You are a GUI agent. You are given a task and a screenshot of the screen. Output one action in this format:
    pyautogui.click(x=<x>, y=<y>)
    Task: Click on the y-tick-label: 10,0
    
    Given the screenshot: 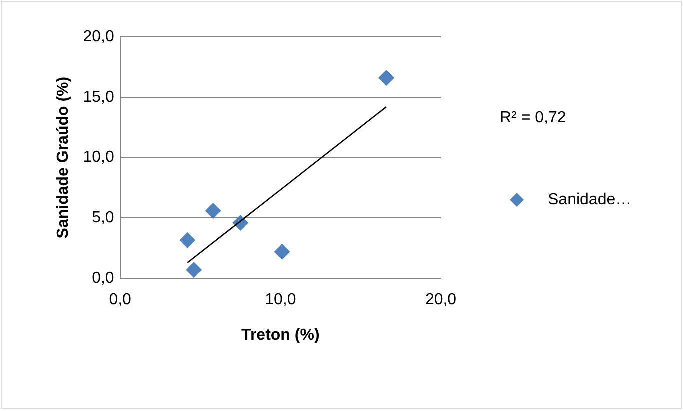 What is the action you would take?
    pyautogui.click(x=98, y=157)
    